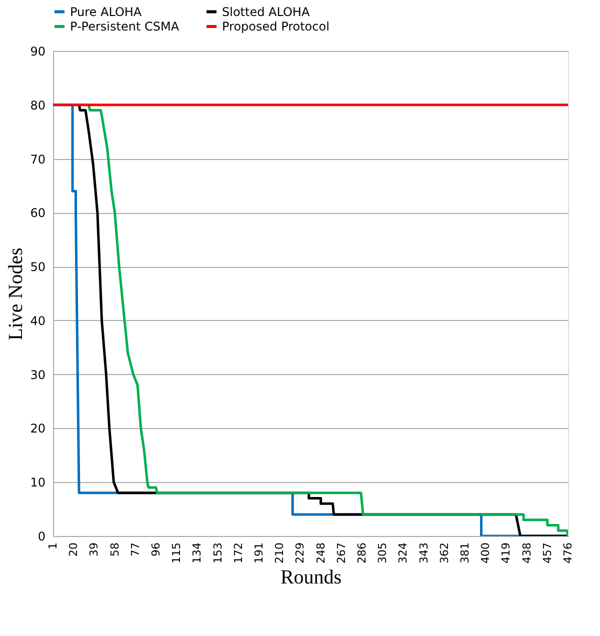  What do you see at coordinates (321, 553) in the screenshot?
I see `x-tick-label: 248` at bounding box center [321, 553].